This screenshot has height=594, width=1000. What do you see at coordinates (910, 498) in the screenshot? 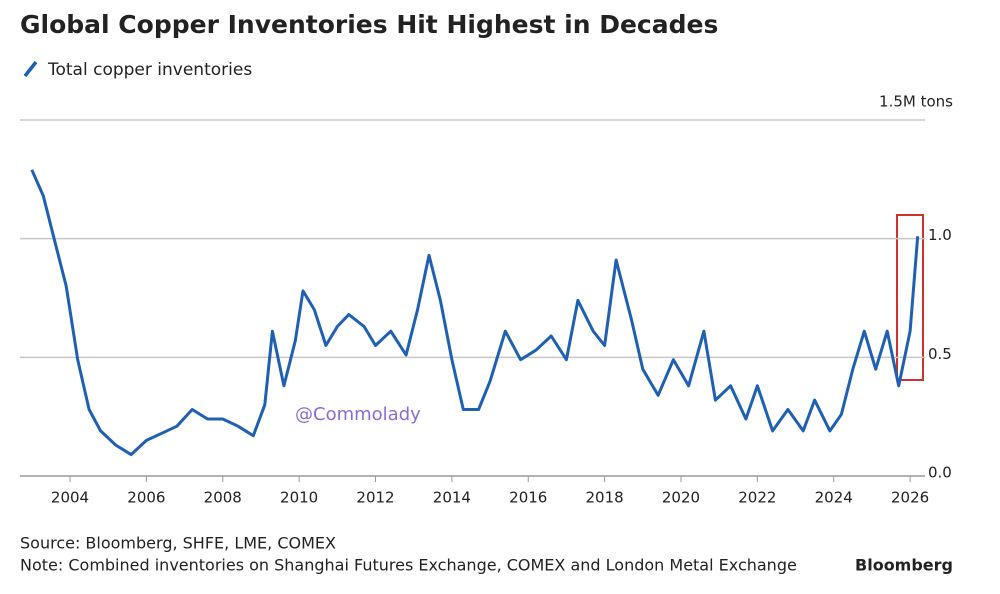
I see `x-tick-label: 2026` at bounding box center [910, 498].